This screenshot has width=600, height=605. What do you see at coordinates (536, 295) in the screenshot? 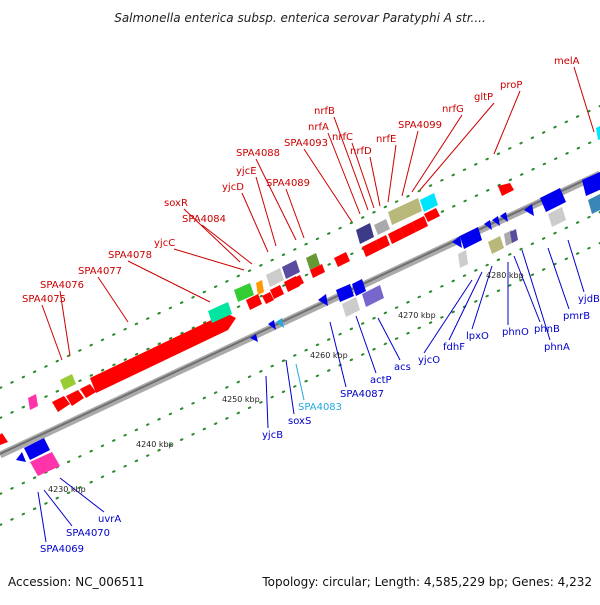
I see `connector-phna` at bounding box center [536, 295].